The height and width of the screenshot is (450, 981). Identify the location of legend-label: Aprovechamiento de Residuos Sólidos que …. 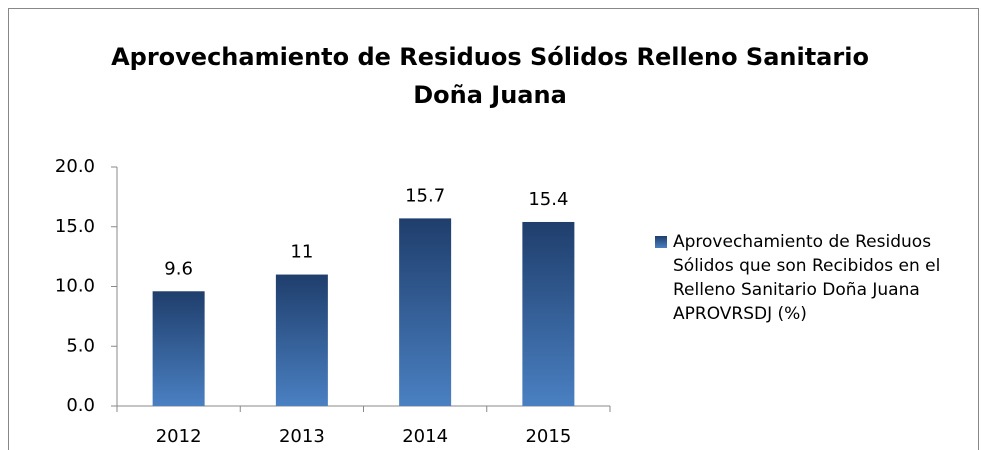
(807, 278).